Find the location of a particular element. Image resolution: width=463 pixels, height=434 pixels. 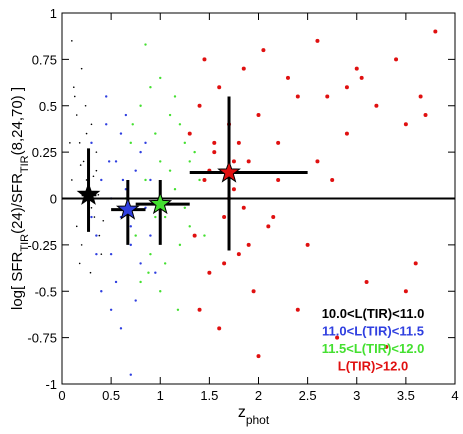

x-tick-label: 3.5 is located at coordinates (406, 395).